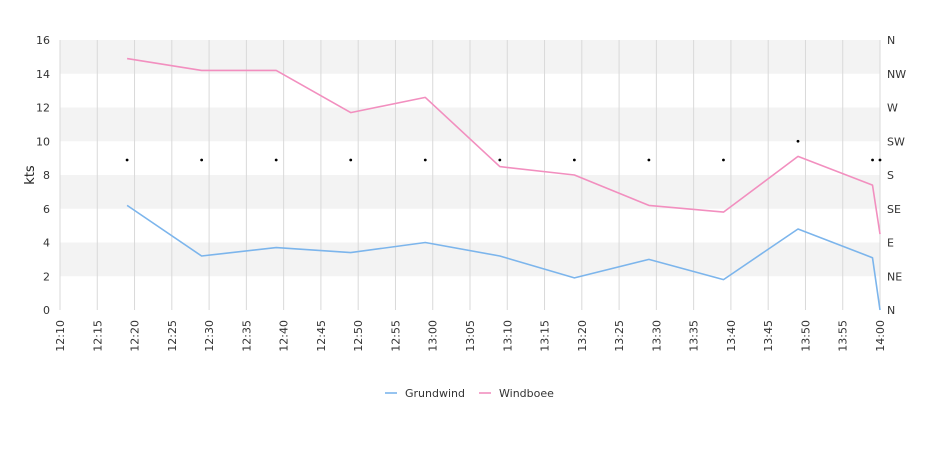 The height and width of the screenshot is (450, 940). What do you see at coordinates (43, 40) in the screenshot?
I see `y-tick-label: 16` at bounding box center [43, 40].